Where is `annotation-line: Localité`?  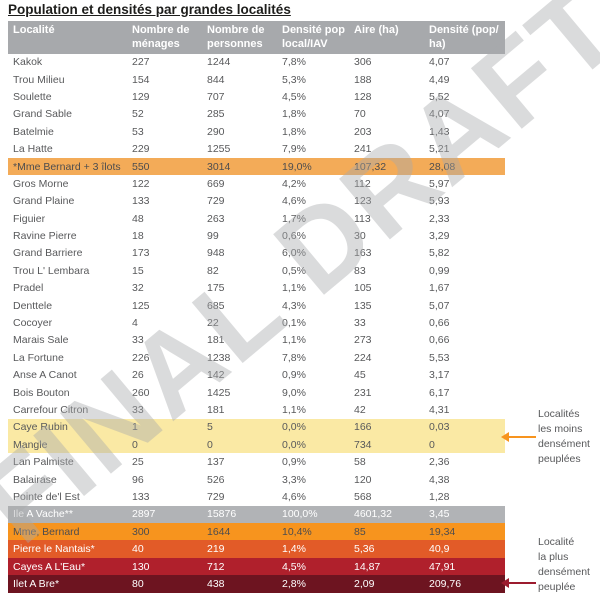 annotation-line: Localité is located at coordinates (556, 542).